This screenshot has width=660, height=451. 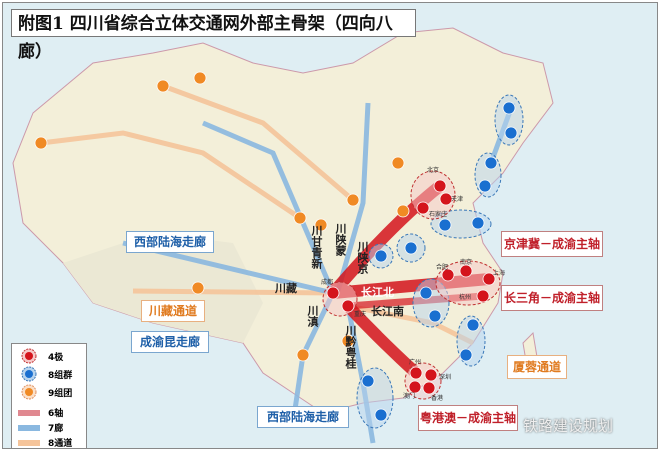 What do you see at coordinates (40, 356) in the screenshot?
I see `legend-item-pole: 4极` at bounding box center [40, 356].